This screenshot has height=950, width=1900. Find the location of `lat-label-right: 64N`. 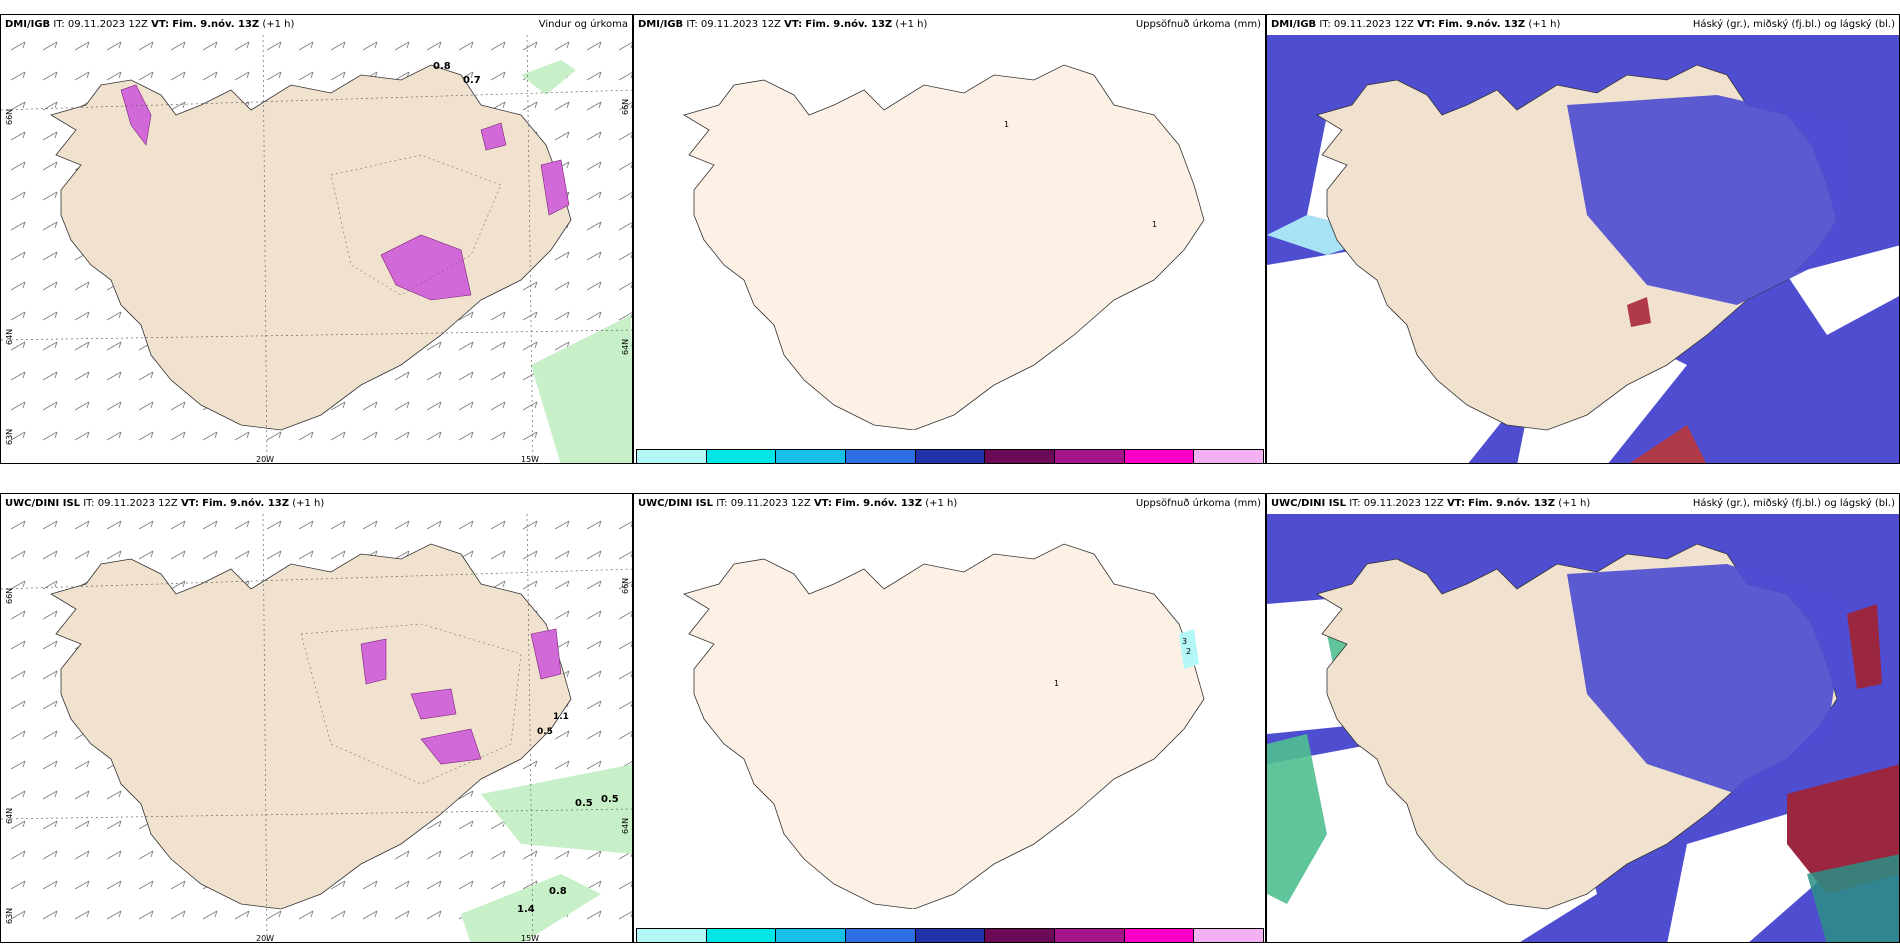

lat-label-right: 64N is located at coordinates (625, 825).